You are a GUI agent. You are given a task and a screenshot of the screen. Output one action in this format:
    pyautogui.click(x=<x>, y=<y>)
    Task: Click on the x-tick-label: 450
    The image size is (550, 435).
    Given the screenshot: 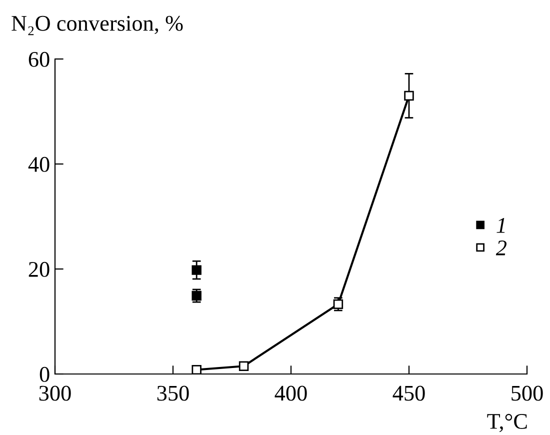 What is the action you would take?
    pyautogui.click(x=408, y=393)
    